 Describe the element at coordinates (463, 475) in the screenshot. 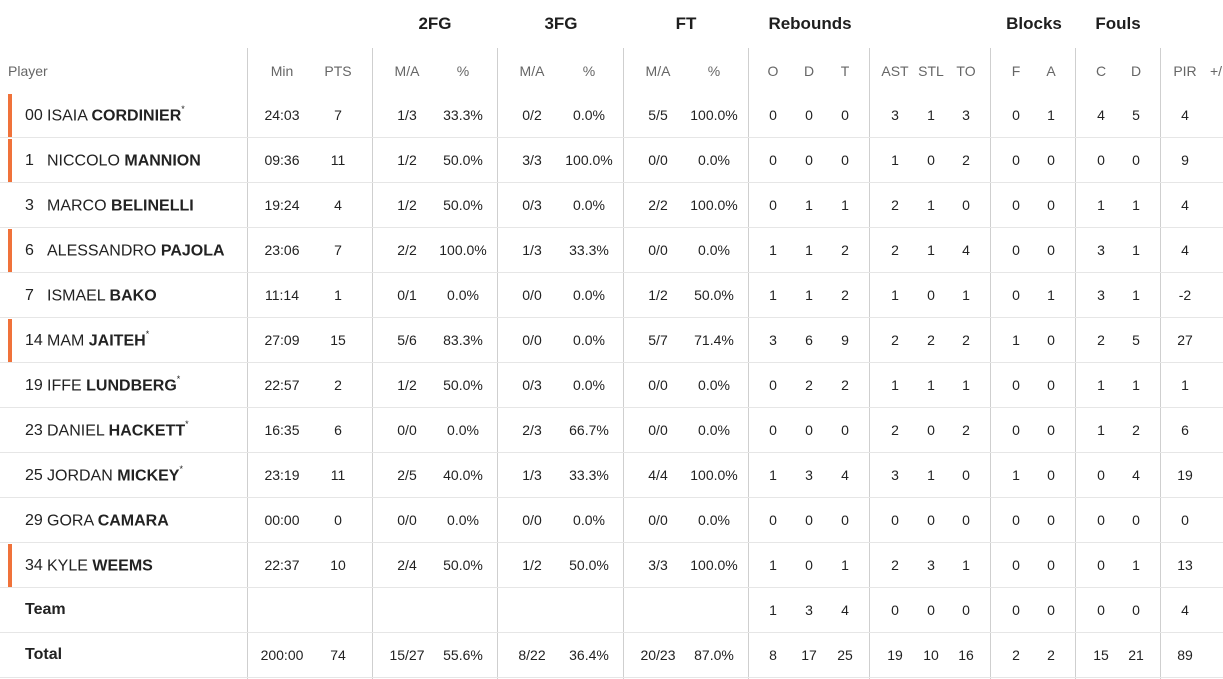

I see `cell-fg2-pct: 40.0%` at that location.